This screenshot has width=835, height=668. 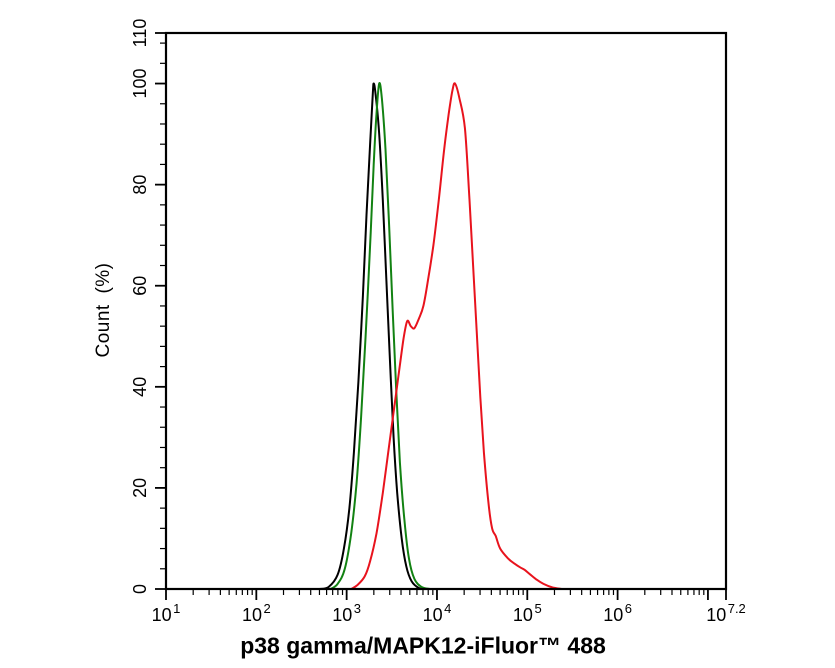 I want to click on y-tick-label: 100, so click(x=140, y=83).